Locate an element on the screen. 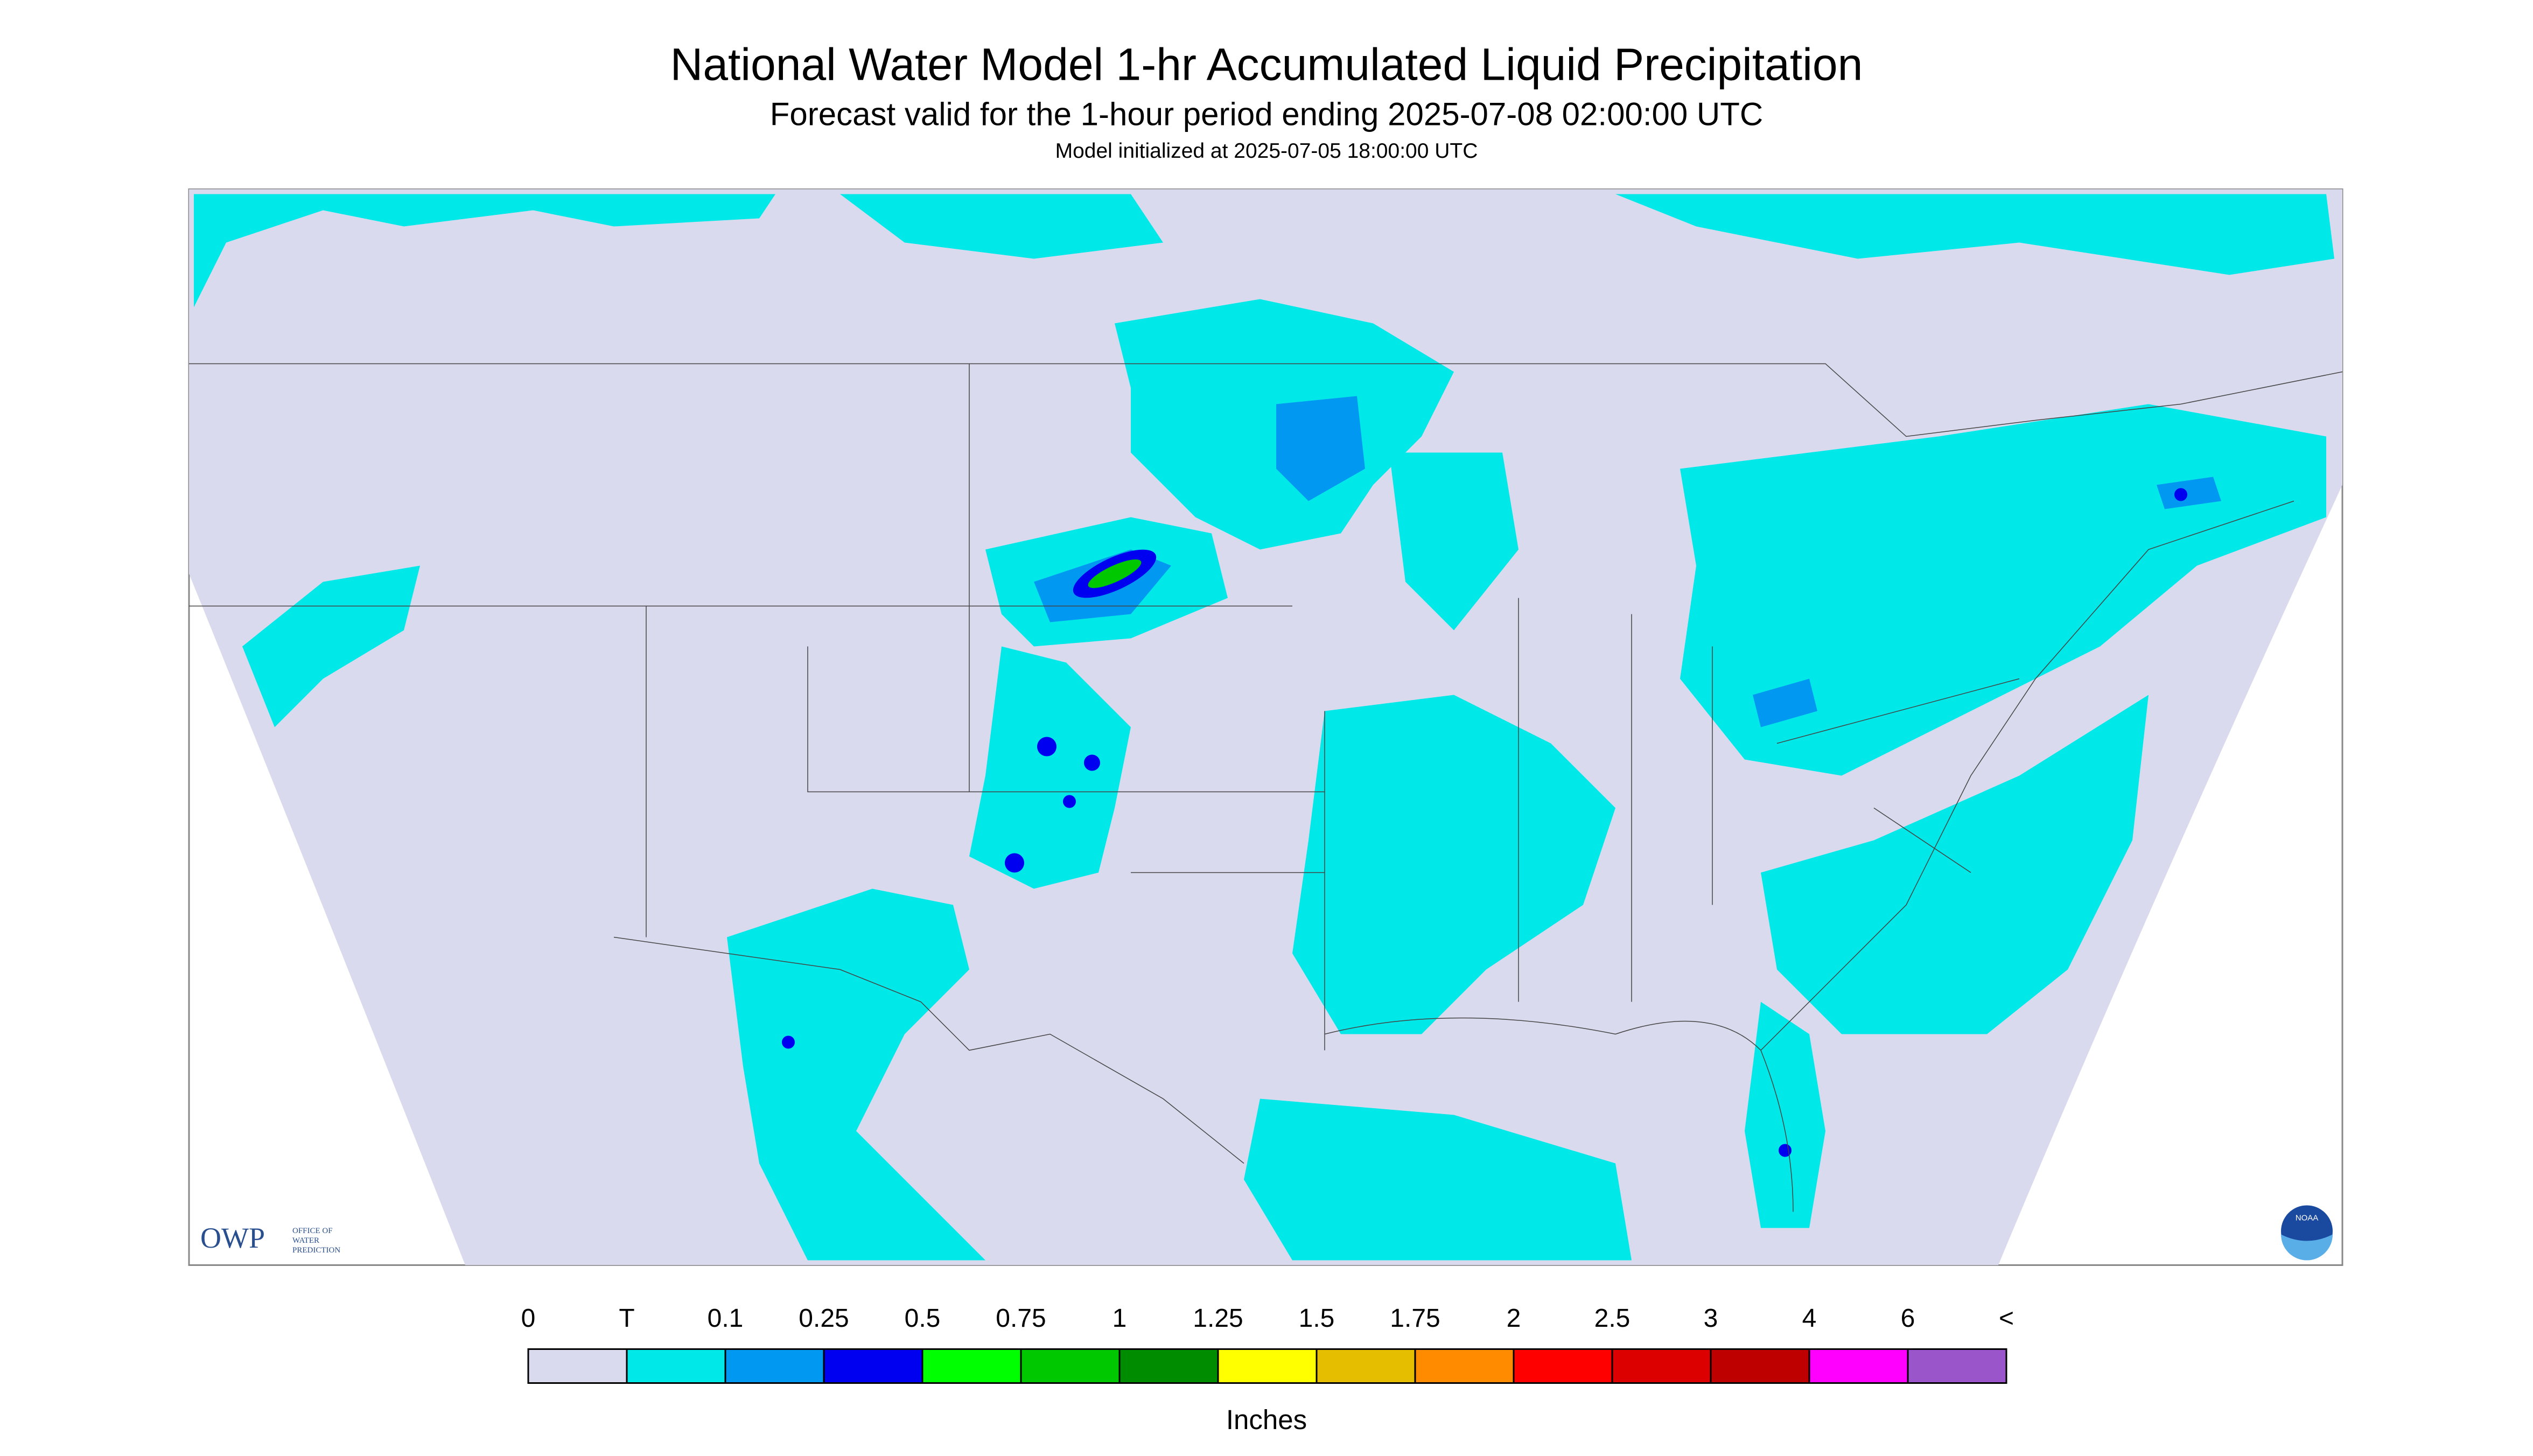 The width and height of the screenshot is (2533, 1456). owp-logo: OWP is located at coordinates (233, 1238).